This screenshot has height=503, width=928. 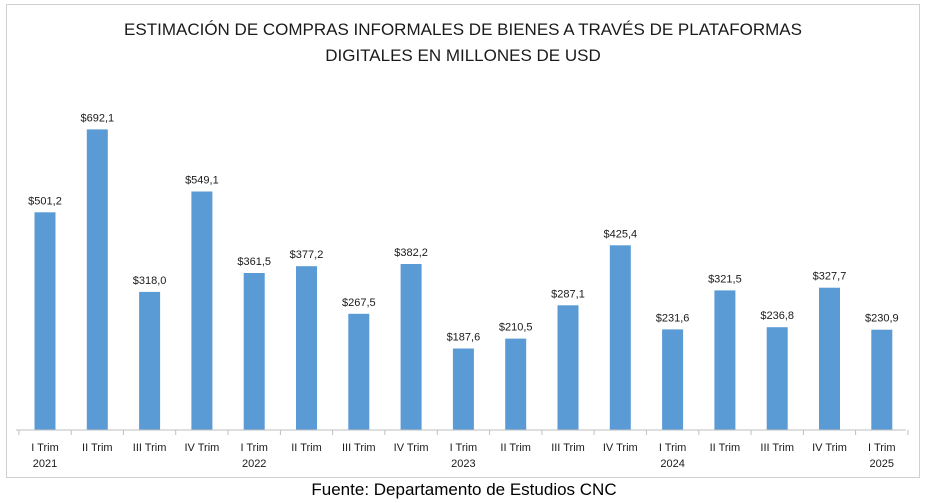 I want to click on bar-value-label-1: $501,2, so click(x=45, y=201).